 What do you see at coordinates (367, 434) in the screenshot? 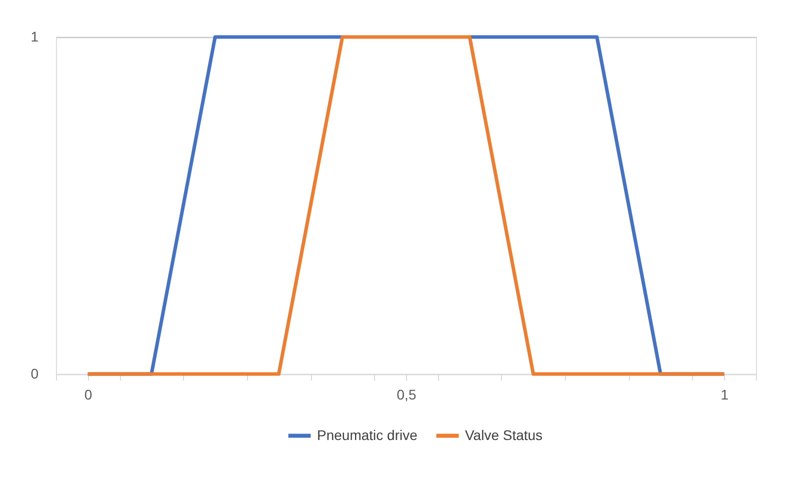
I see `legend-label: Pneumatic drive` at bounding box center [367, 434].